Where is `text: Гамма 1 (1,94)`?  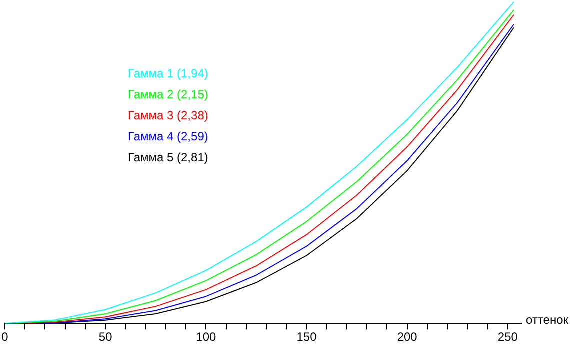
text: Гамма 1 (1,94) is located at coordinates (168, 73).